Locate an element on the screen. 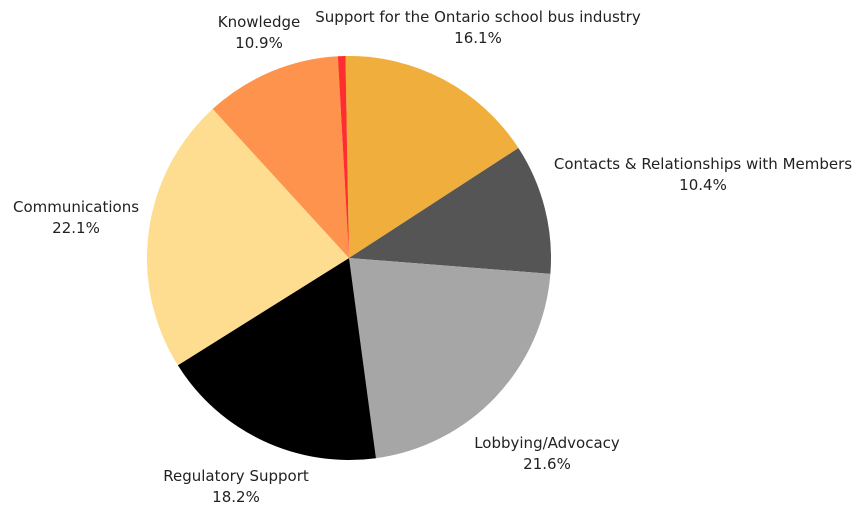 The width and height of the screenshot is (859, 508). slice-value-2: 21.6% is located at coordinates (547, 464).